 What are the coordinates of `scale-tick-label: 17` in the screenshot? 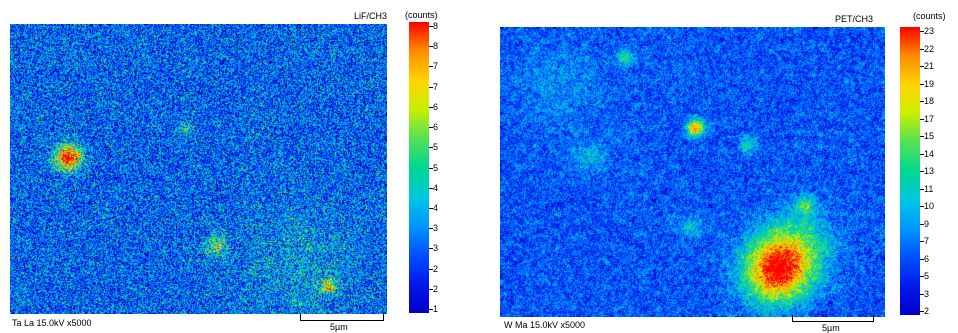 It's located at (929, 119).